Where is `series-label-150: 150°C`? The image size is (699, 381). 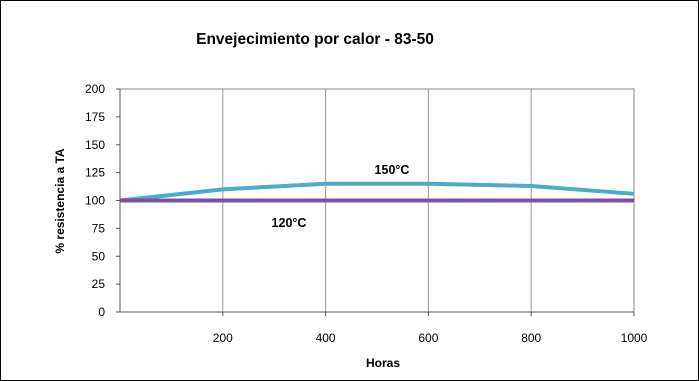
series-label-150: 150°C is located at coordinates (392, 170).